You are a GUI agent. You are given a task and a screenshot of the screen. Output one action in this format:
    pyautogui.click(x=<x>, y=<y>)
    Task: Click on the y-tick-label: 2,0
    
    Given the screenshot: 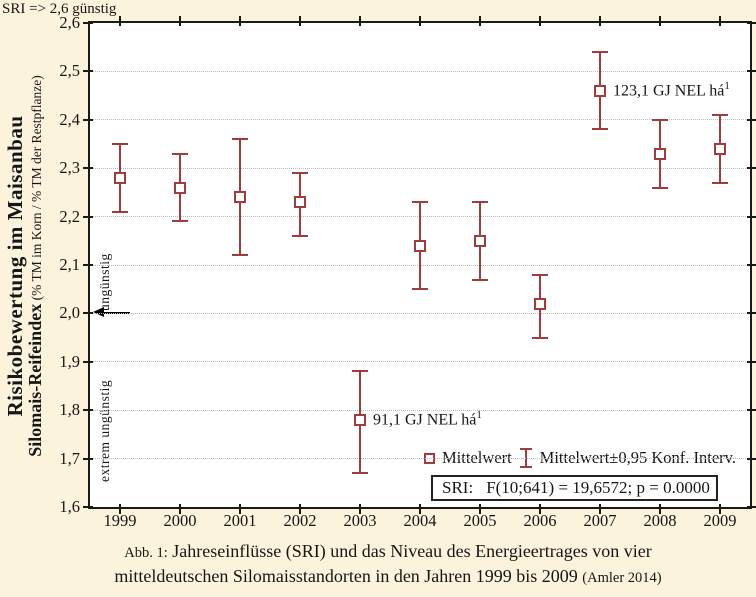 What is the action you would take?
    pyautogui.click(x=69, y=313)
    